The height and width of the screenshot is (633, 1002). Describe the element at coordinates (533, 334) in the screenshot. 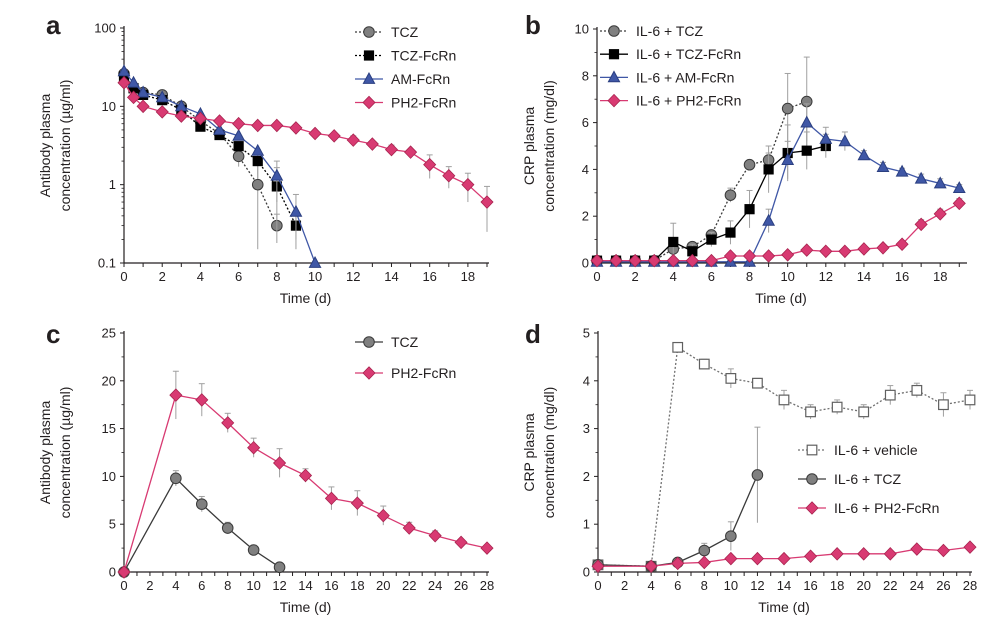

I see `panel-letter-d: d` at that location.